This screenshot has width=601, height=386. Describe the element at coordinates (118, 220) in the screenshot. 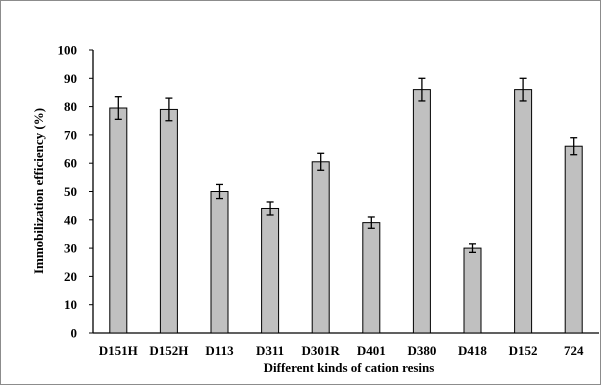

I see `bar-d151h` at that location.